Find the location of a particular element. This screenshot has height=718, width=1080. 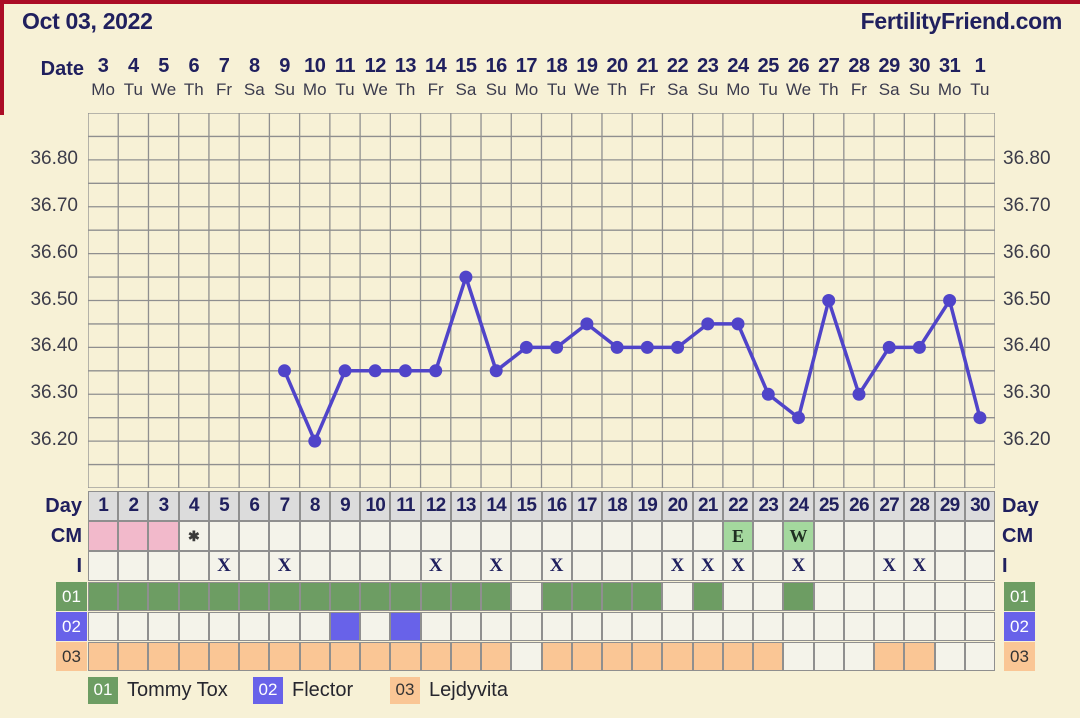

intercourse-row-label: I is located at coordinates (1005, 565).